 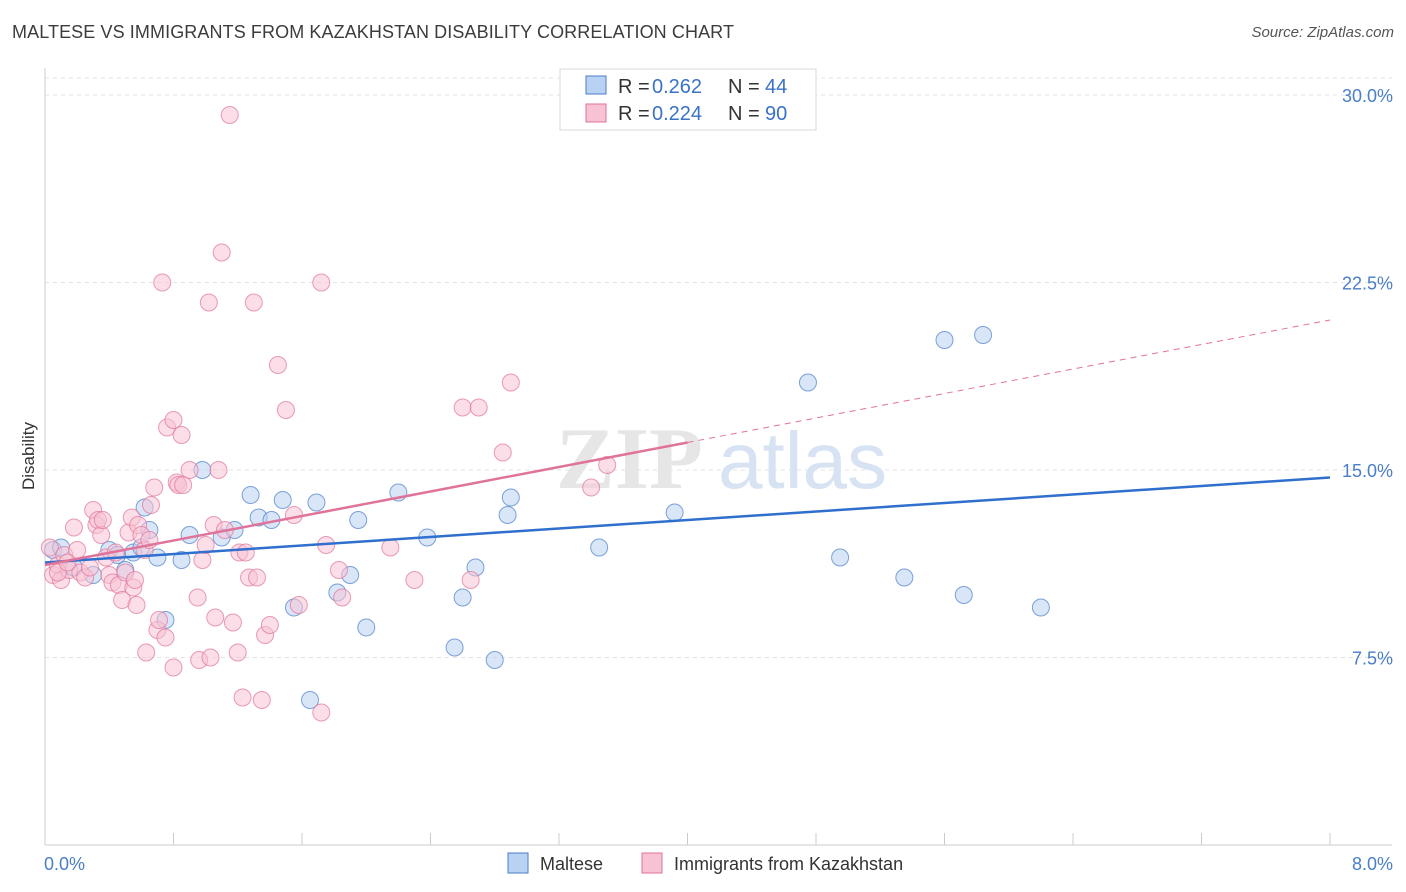 I want to click on y-tick-label-0: 7.5%, so click(x=1372, y=659).